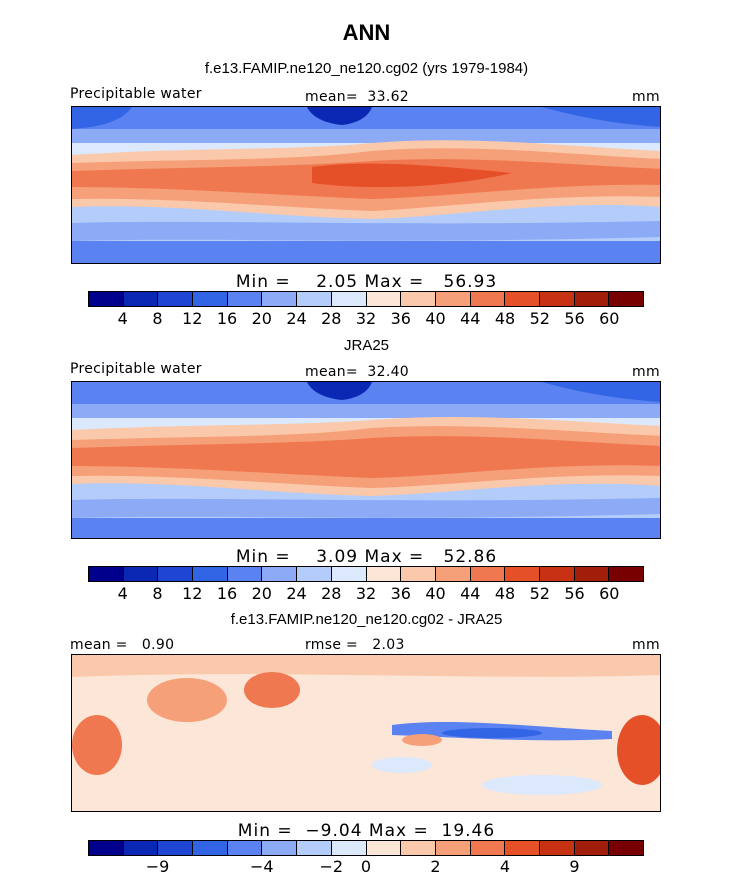 The width and height of the screenshot is (733, 878). I want to click on panel-3-rmse-label: rmse = 2.03, so click(355, 645).